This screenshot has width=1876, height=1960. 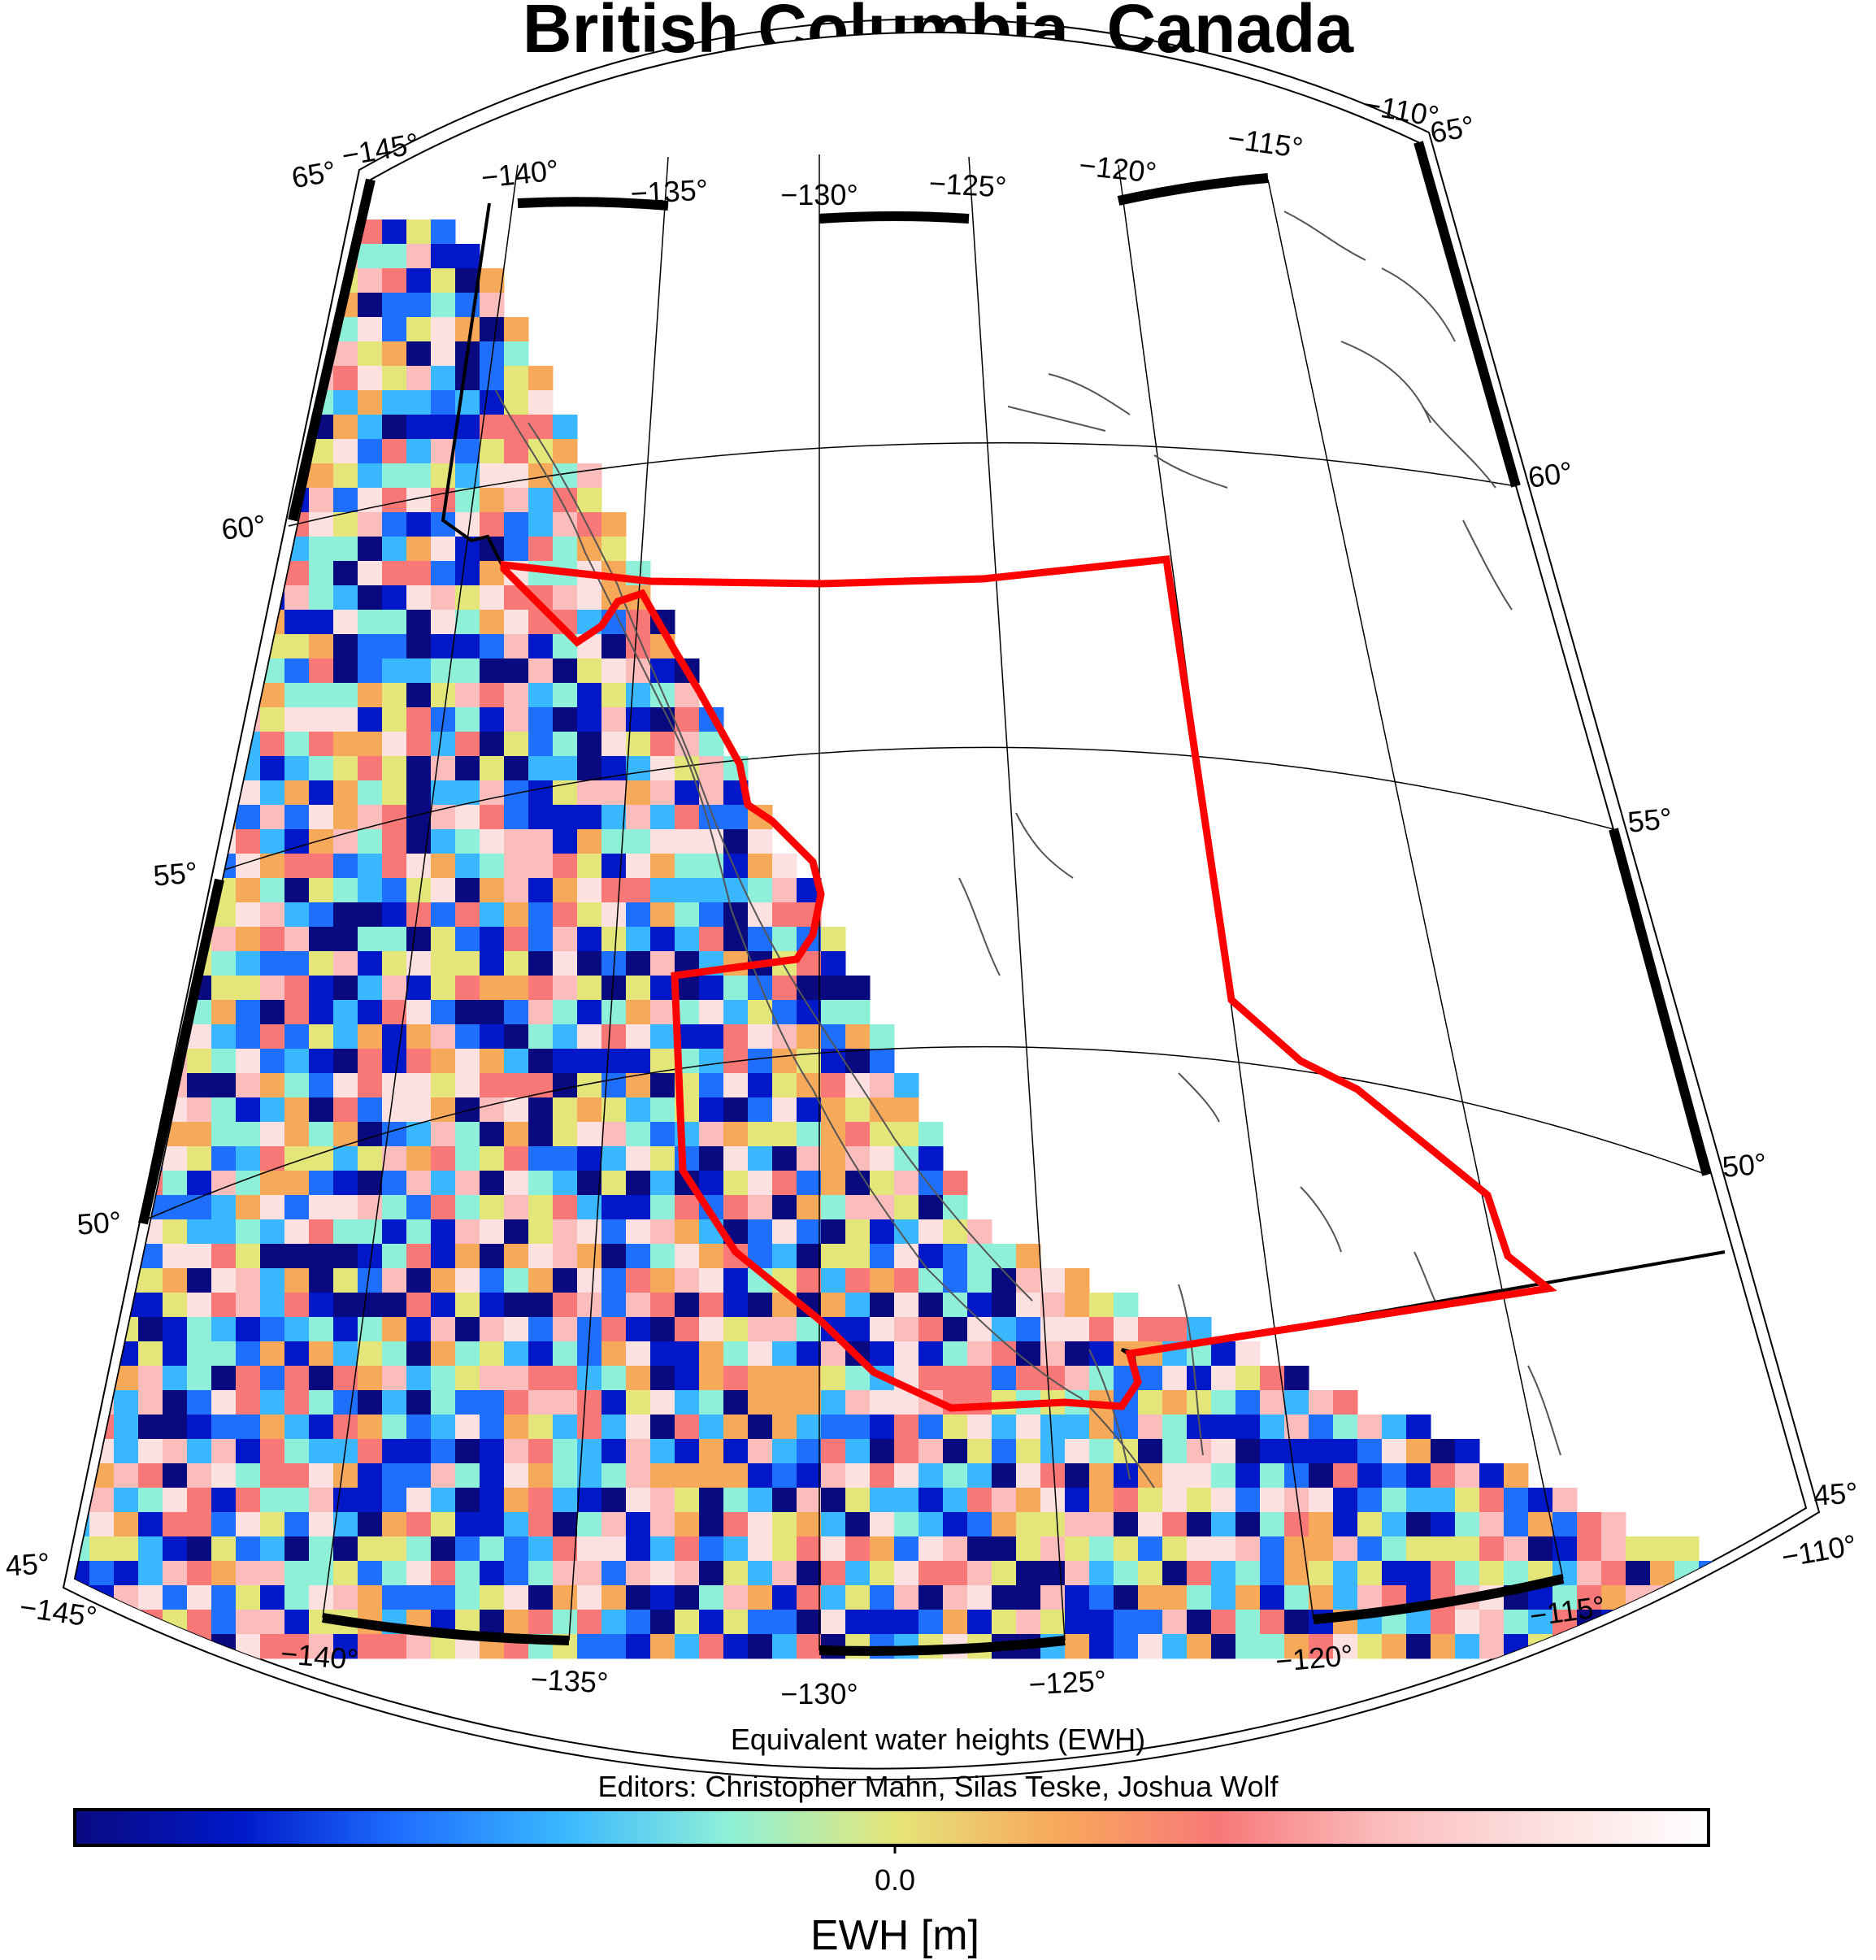 I want to click on colorbar-gradient, so click(x=892, y=1827).